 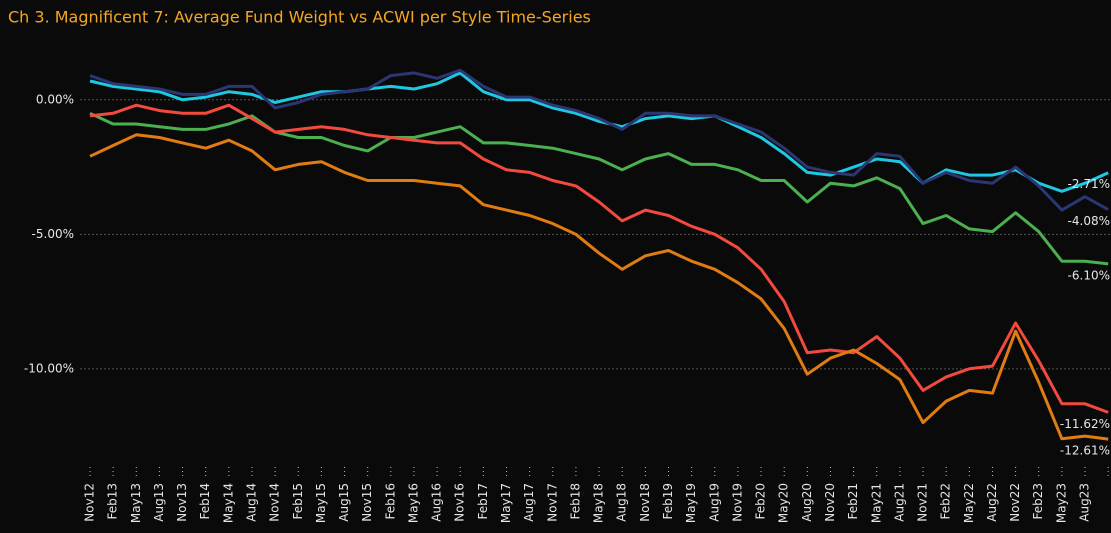 What do you see at coordinates (182, 502) in the screenshot?
I see `x-tick-label: Nov13` at bounding box center [182, 502].